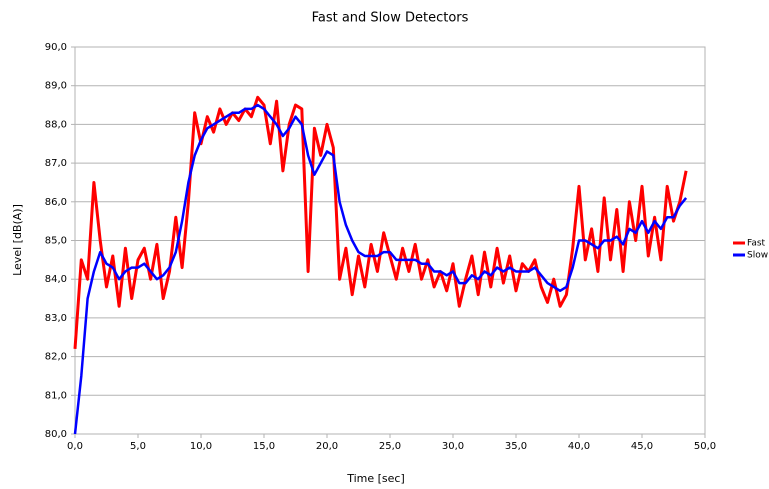 This screenshot has height=489, width=769. I want to click on x-tick-label: 50,0, so click(705, 446).